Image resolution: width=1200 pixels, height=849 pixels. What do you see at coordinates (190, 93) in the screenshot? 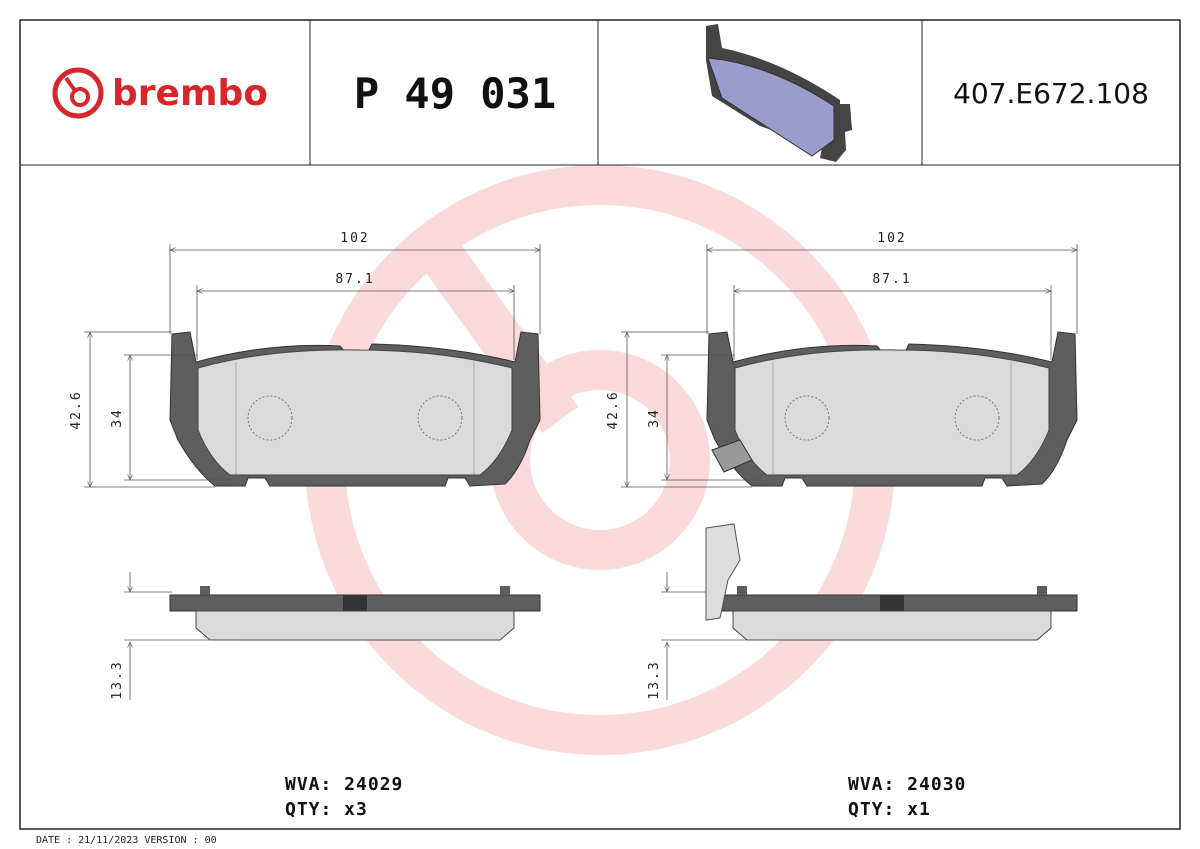
I see `brand: brembo` at bounding box center [190, 93].